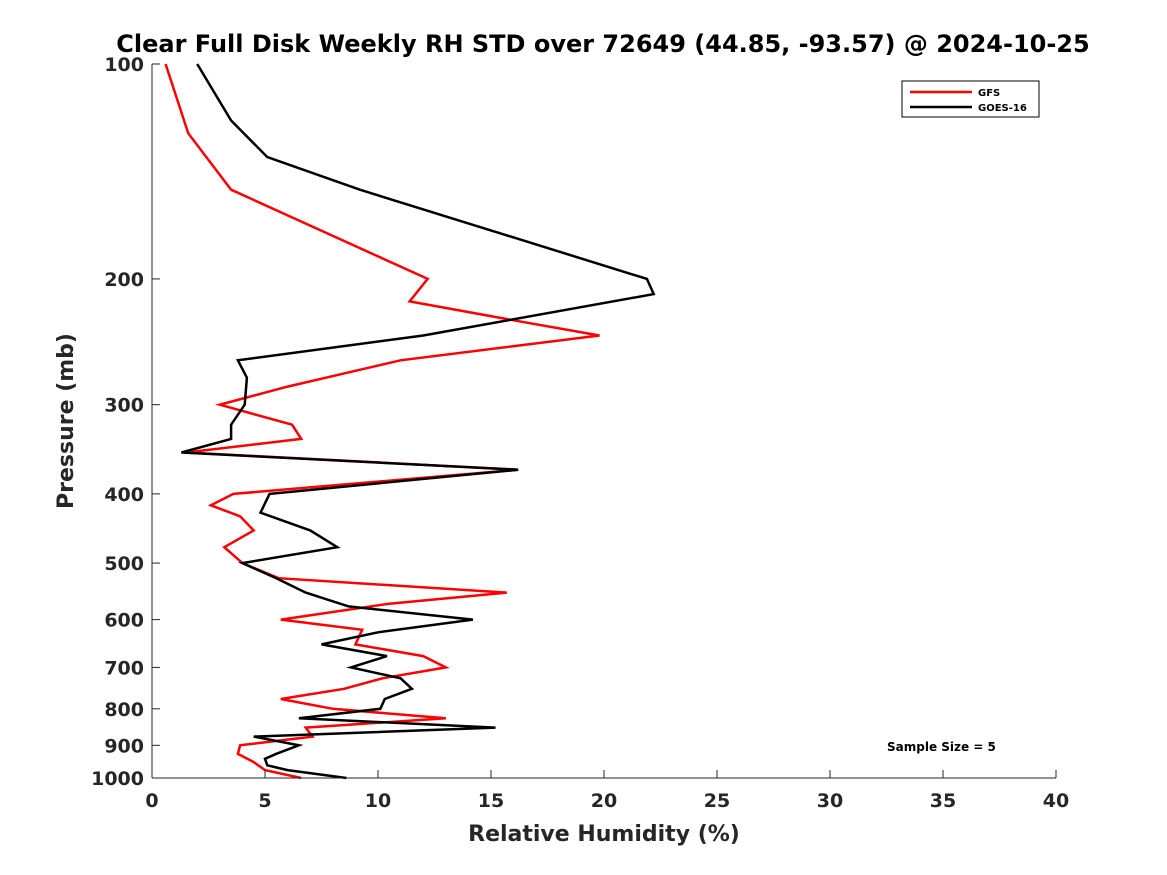 The height and width of the screenshot is (875, 1167). I want to click on legend: GFS GOES-16, so click(970, 99).